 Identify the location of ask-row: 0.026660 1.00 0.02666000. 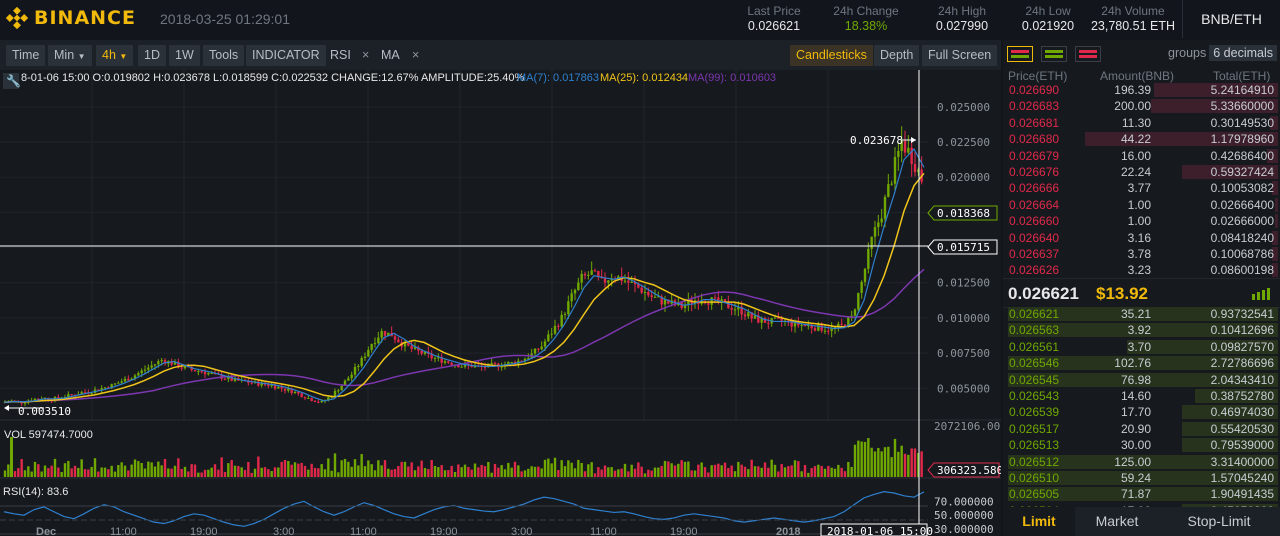
(1140, 221).